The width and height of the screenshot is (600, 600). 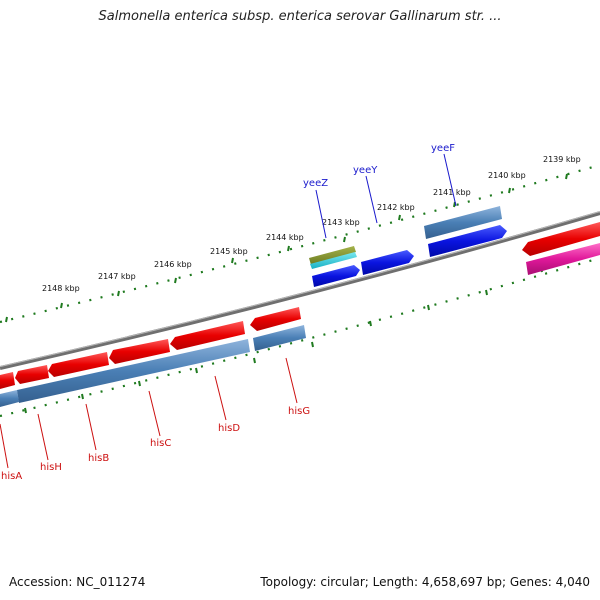 What do you see at coordinates (365, 170) in the screenshot?
I see `gene-label-yeeY: yeeY` at bounding box center [365, 170].